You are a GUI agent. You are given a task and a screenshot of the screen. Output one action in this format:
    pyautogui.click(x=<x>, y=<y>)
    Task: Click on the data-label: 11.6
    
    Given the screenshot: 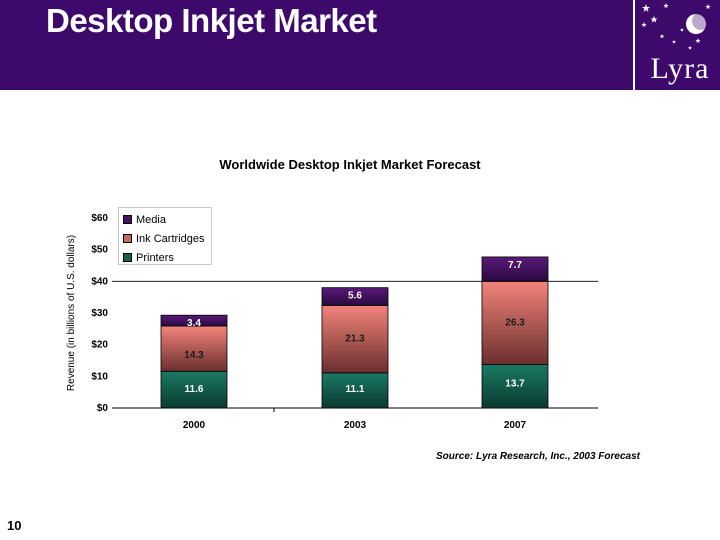 What is the action you would take?
    pyautogui.click(x=194, y=389)
    